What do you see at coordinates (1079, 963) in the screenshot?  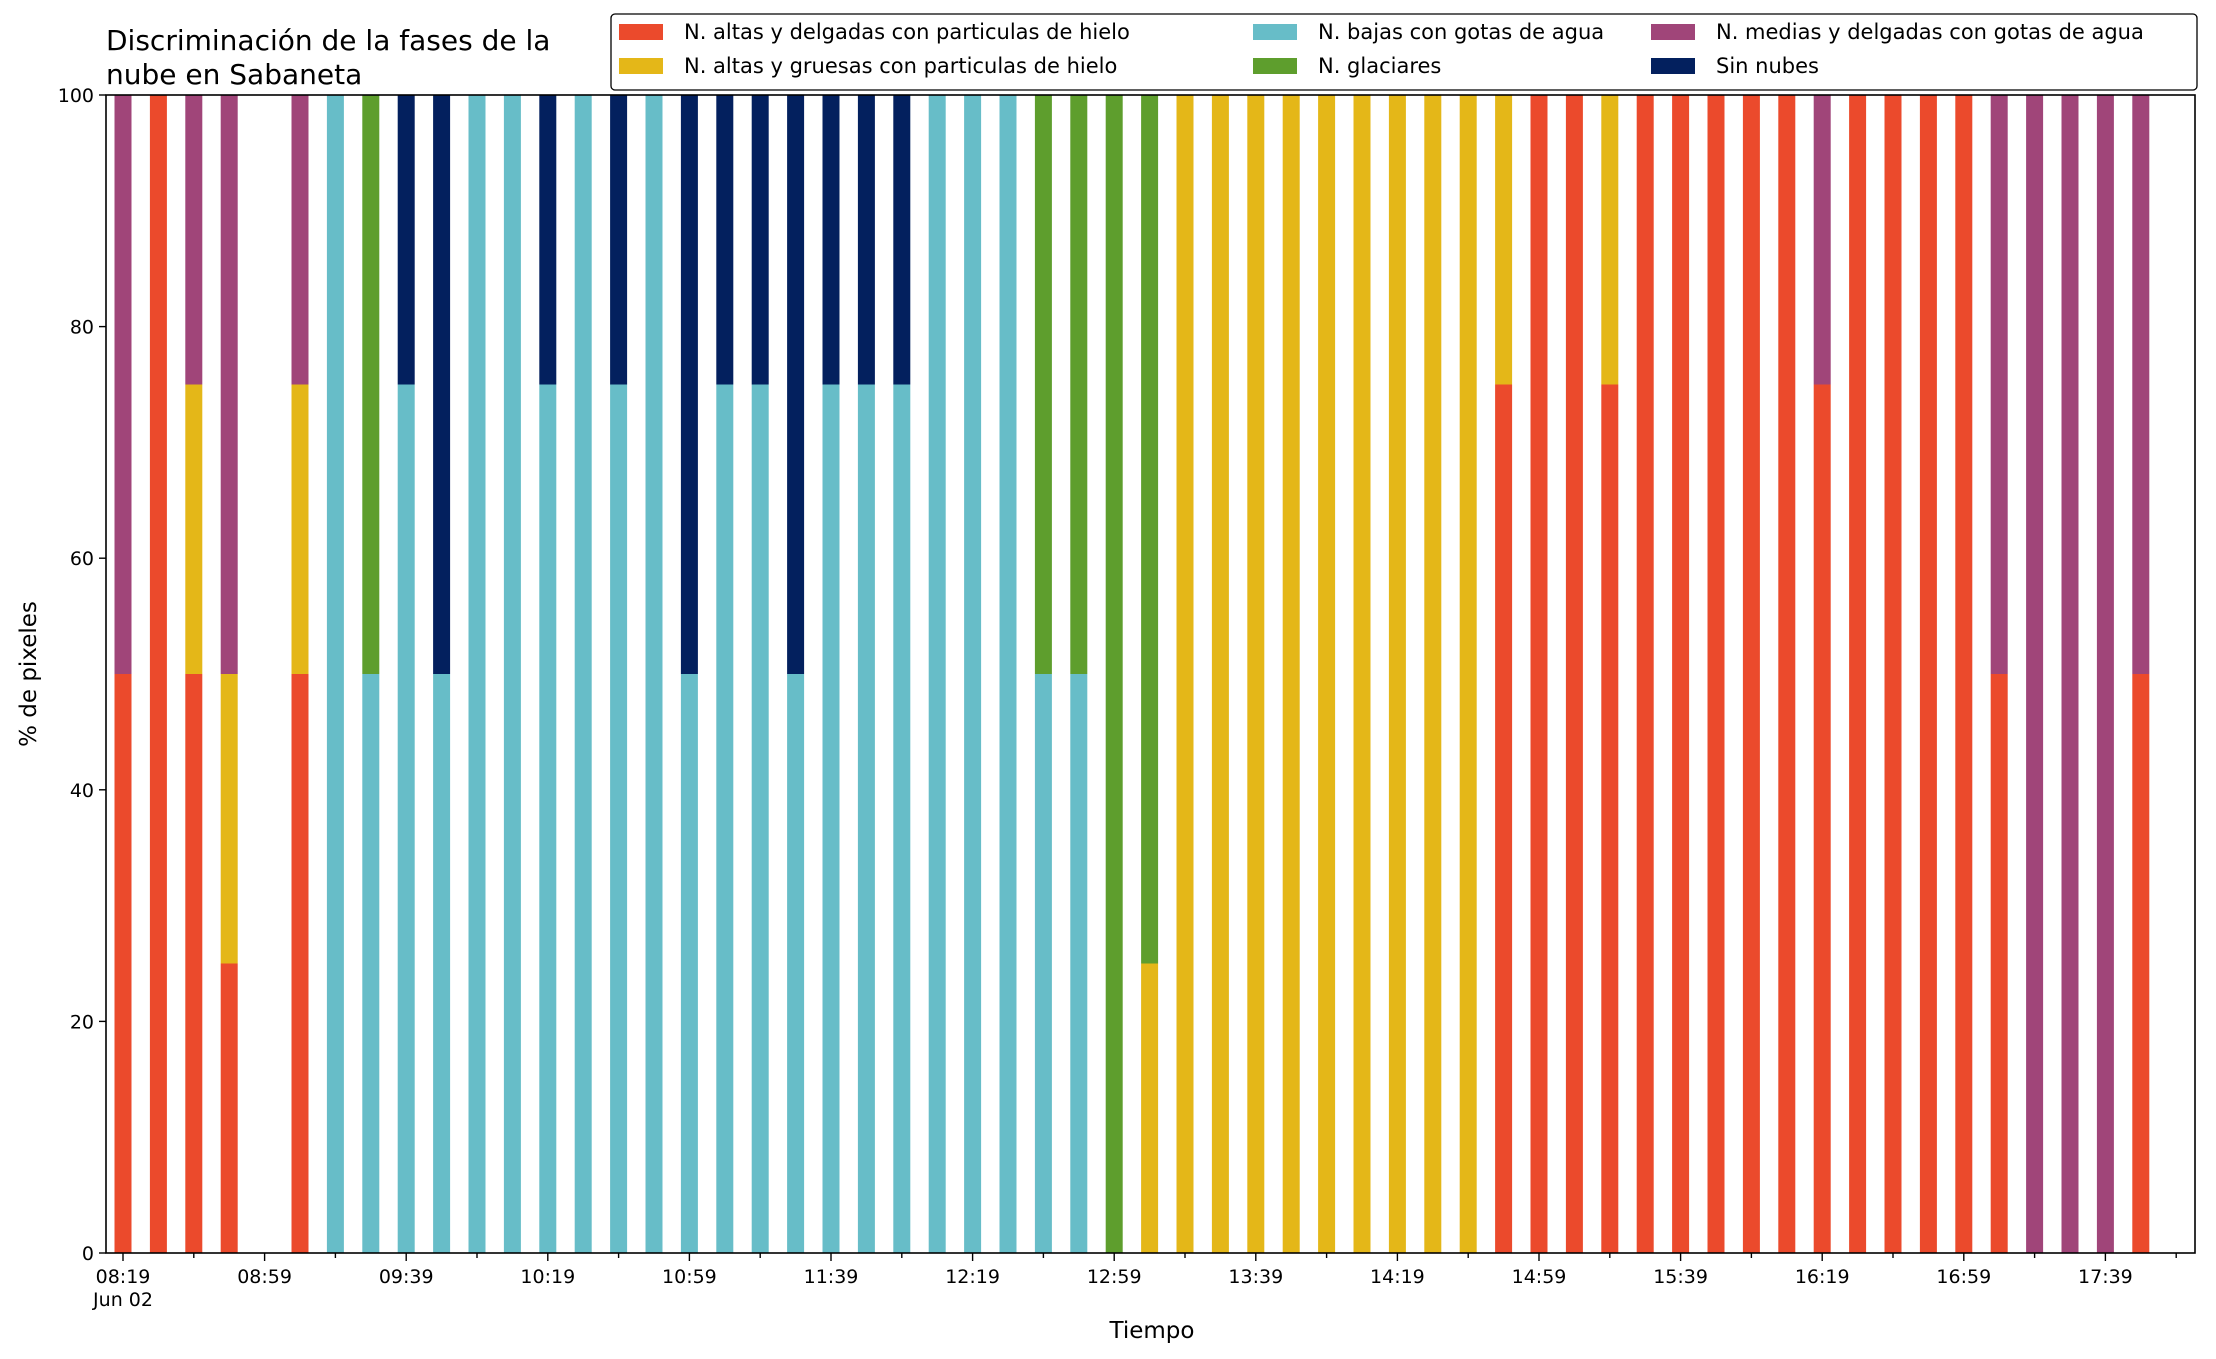 I see `bar-12:49-series-2` at bounding box center [1079, 963].